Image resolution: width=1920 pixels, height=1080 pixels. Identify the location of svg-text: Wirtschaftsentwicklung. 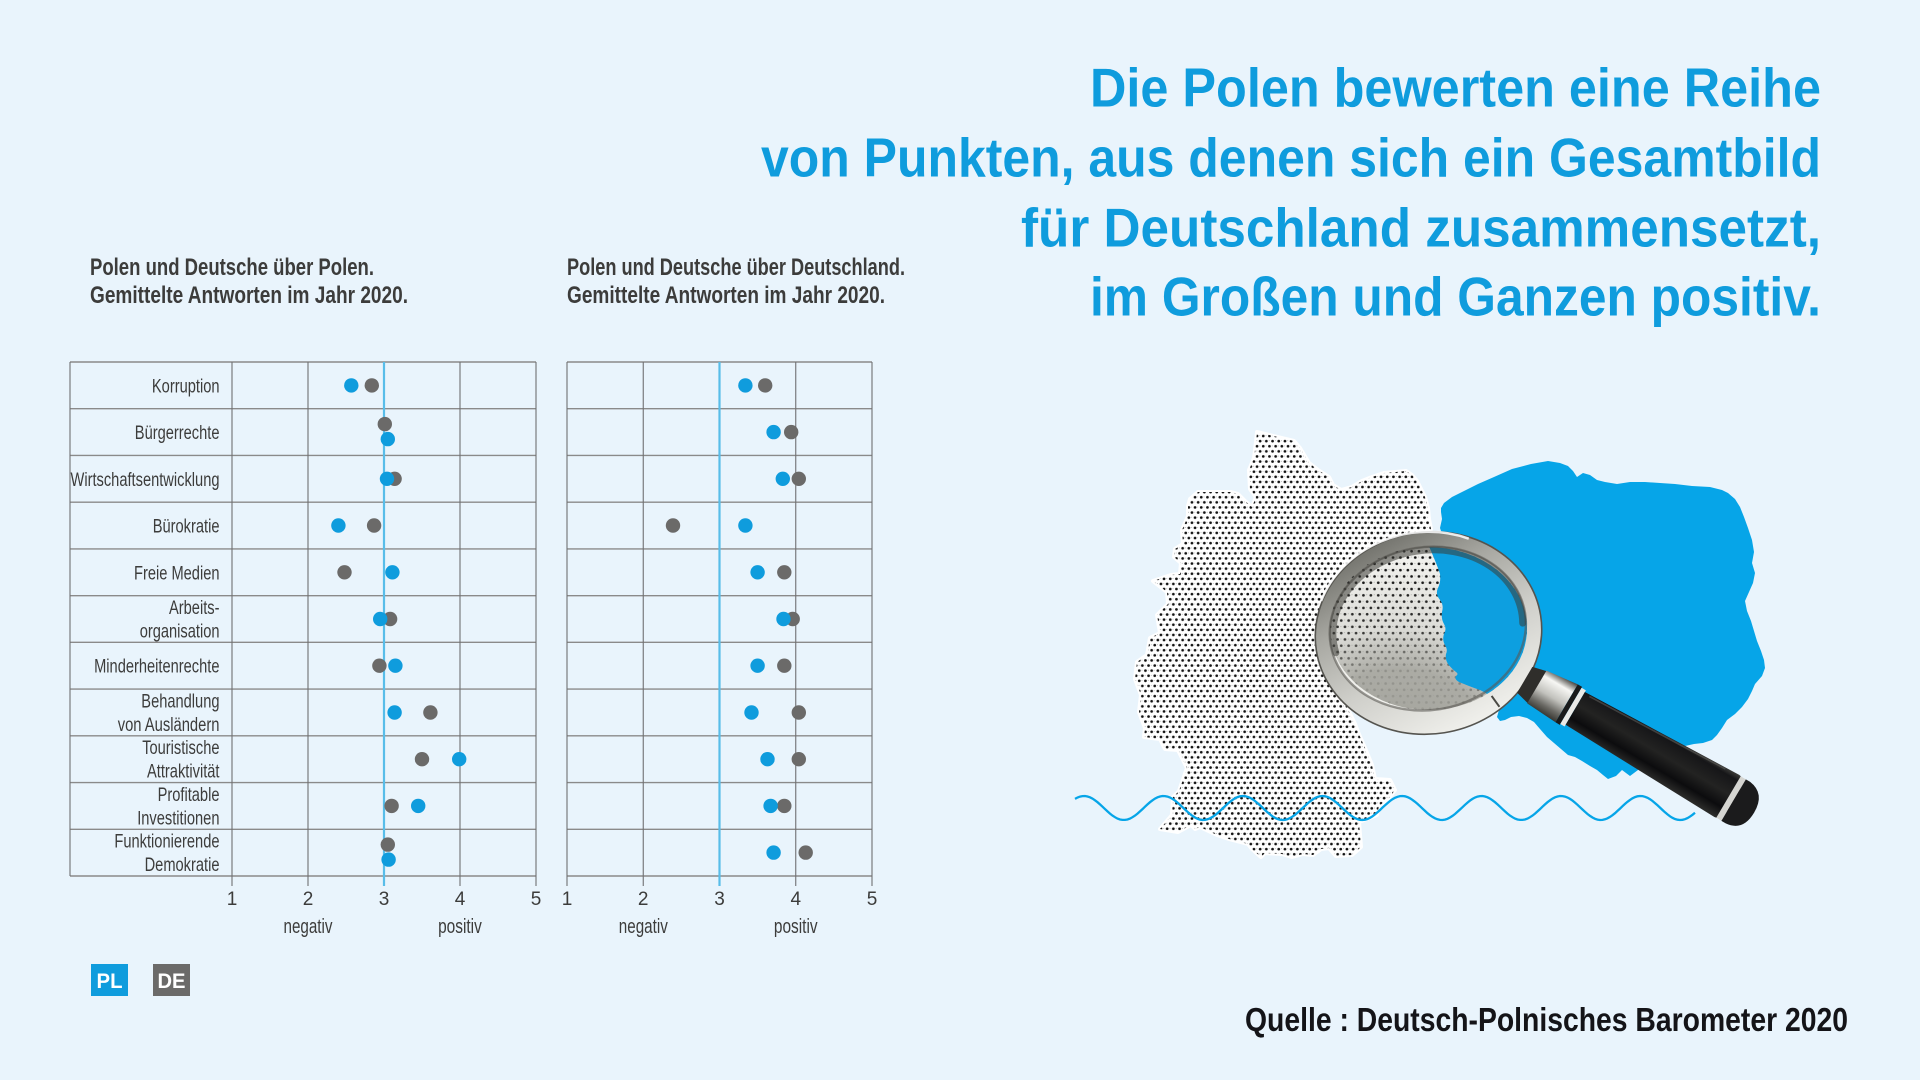
(145, 480).